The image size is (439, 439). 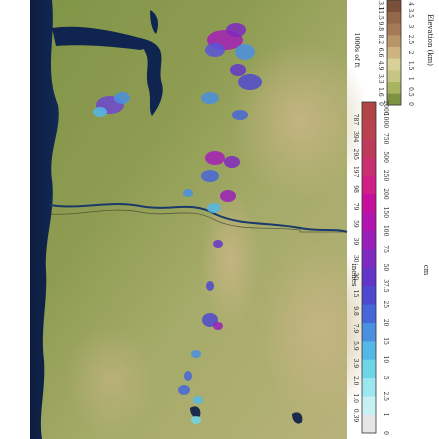 I want to click on elevation-tick-km: 4, so click(x=410, y=4).